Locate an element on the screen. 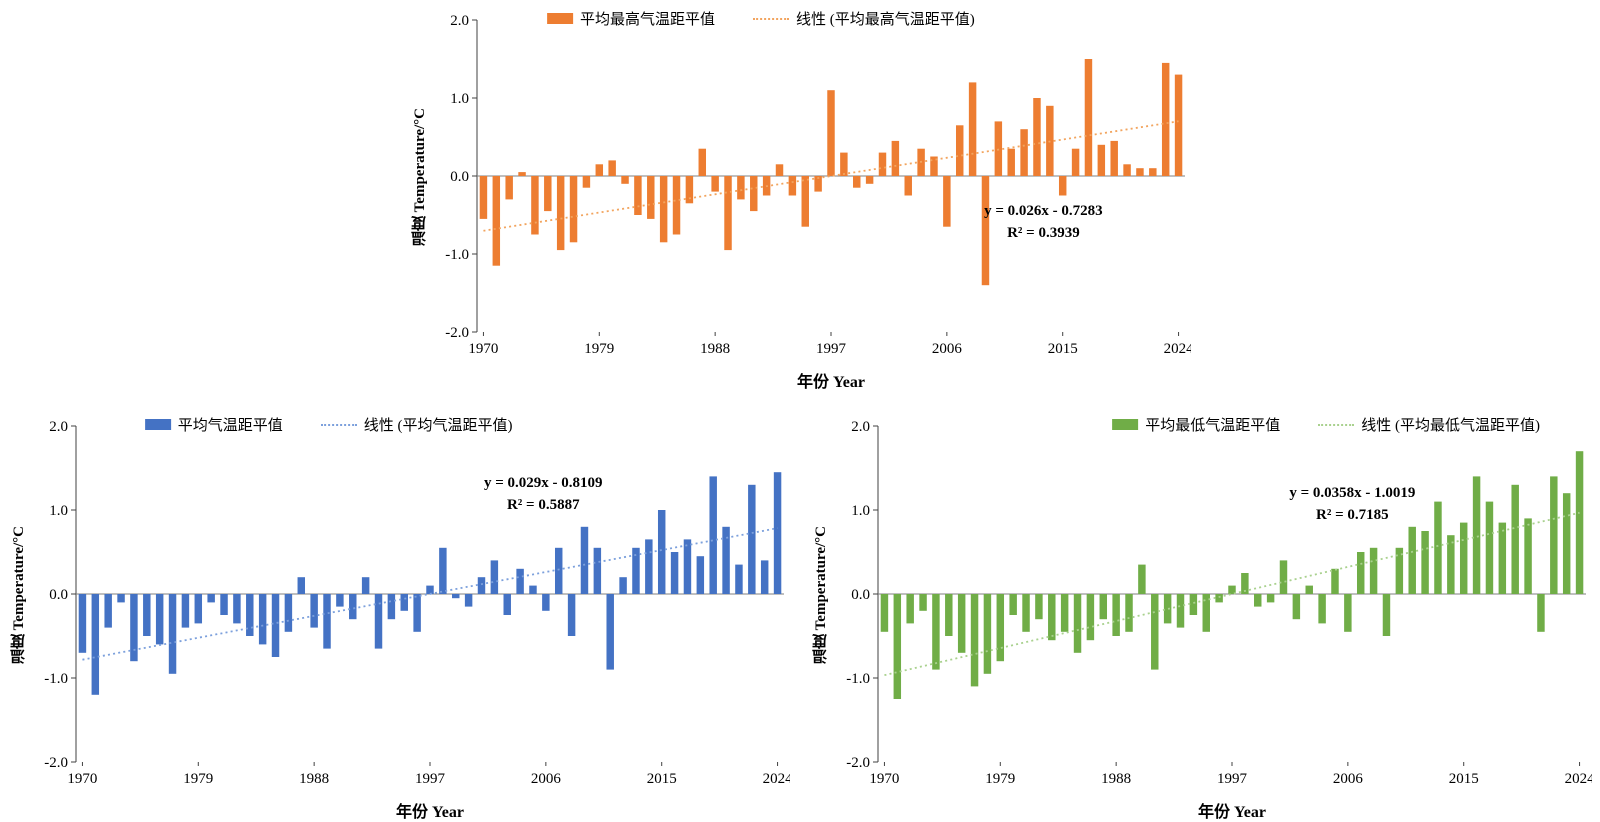  trend-annotation: y = 0.029x - 0.8109 R² = 0.5887 is located at coordinates (543, 495).